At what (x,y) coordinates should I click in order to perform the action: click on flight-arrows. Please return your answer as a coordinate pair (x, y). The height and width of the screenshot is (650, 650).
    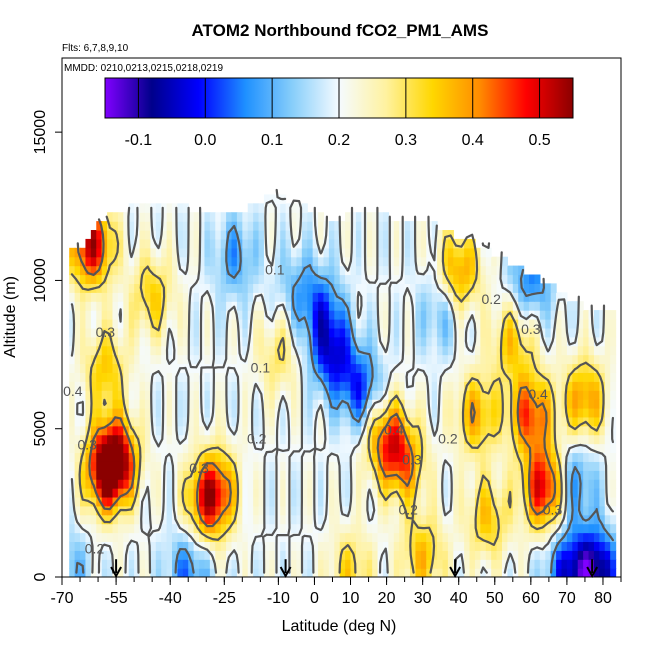
    Looking at the image, I should click on (354, 569).